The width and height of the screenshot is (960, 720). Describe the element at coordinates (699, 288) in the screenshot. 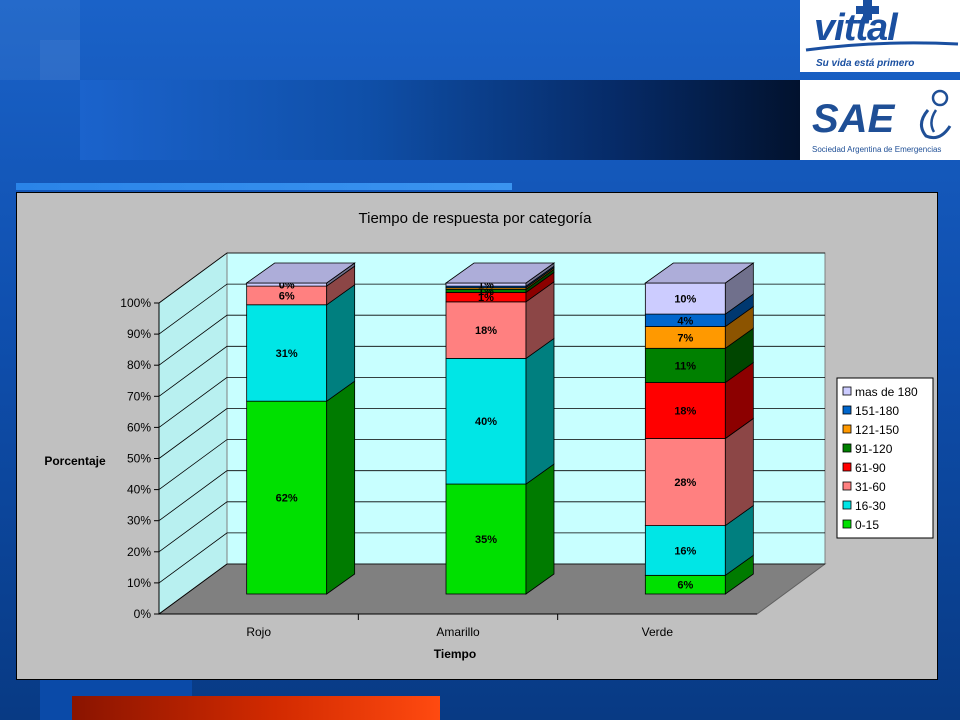

I see `bar-segment: 10%` at that location.